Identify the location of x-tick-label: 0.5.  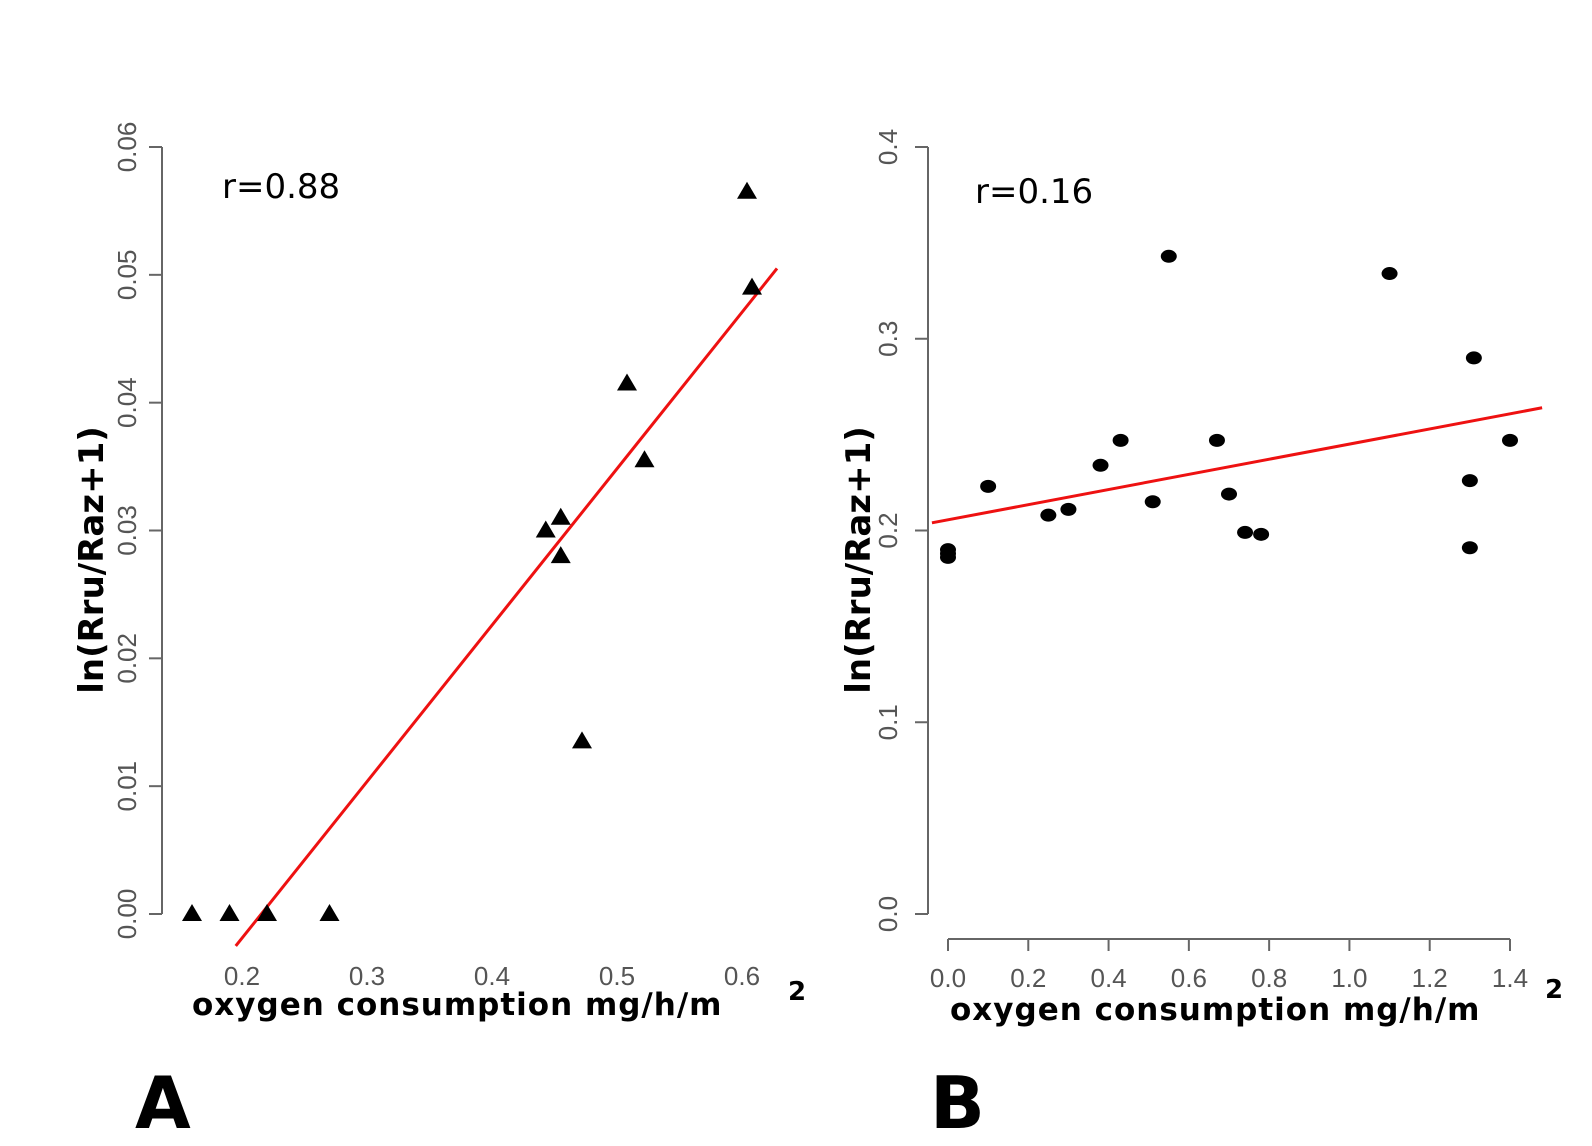
(617, 976).